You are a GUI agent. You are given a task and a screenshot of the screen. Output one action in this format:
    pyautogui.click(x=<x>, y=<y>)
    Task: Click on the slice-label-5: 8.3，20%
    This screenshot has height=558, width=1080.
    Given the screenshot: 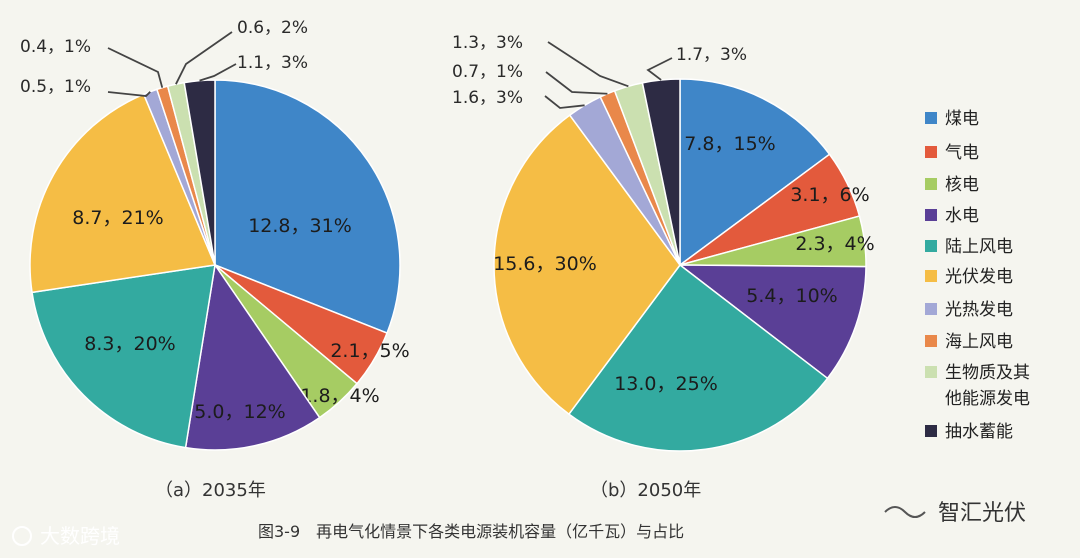 What is the action you would take?
    pyautogui.click(x=129, y=344)
    